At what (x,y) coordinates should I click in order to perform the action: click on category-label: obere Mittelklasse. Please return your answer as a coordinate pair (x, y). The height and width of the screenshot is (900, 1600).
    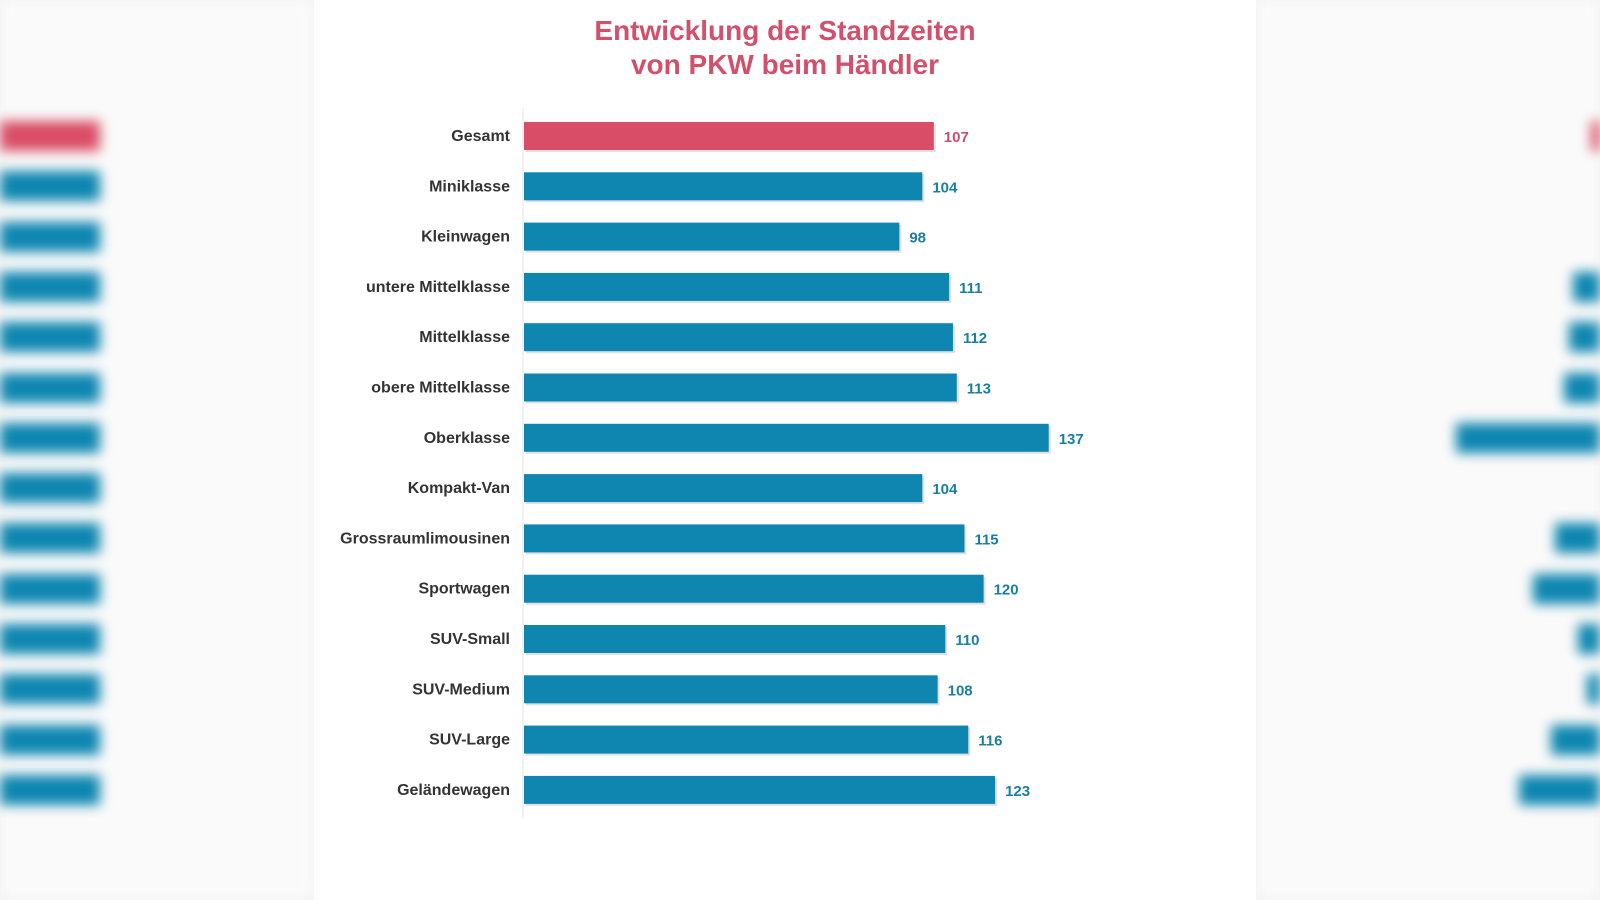
    Looking at the image, I should click on (440, 388).